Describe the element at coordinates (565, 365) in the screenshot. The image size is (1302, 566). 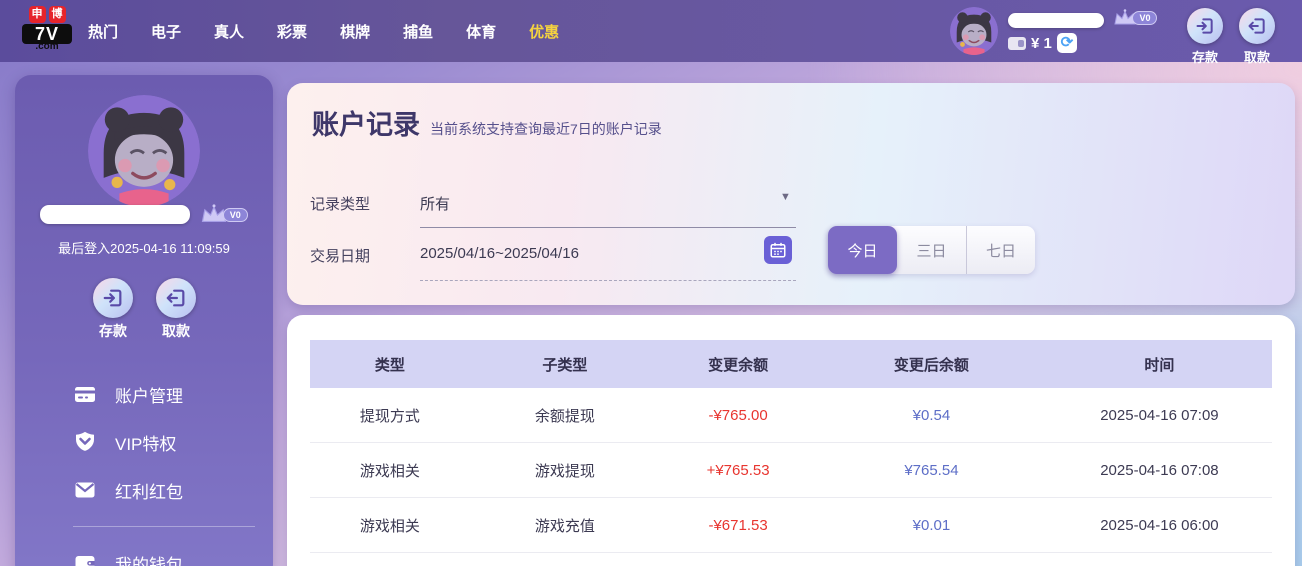
I see `column-header-subtype: 子类型` at that location.